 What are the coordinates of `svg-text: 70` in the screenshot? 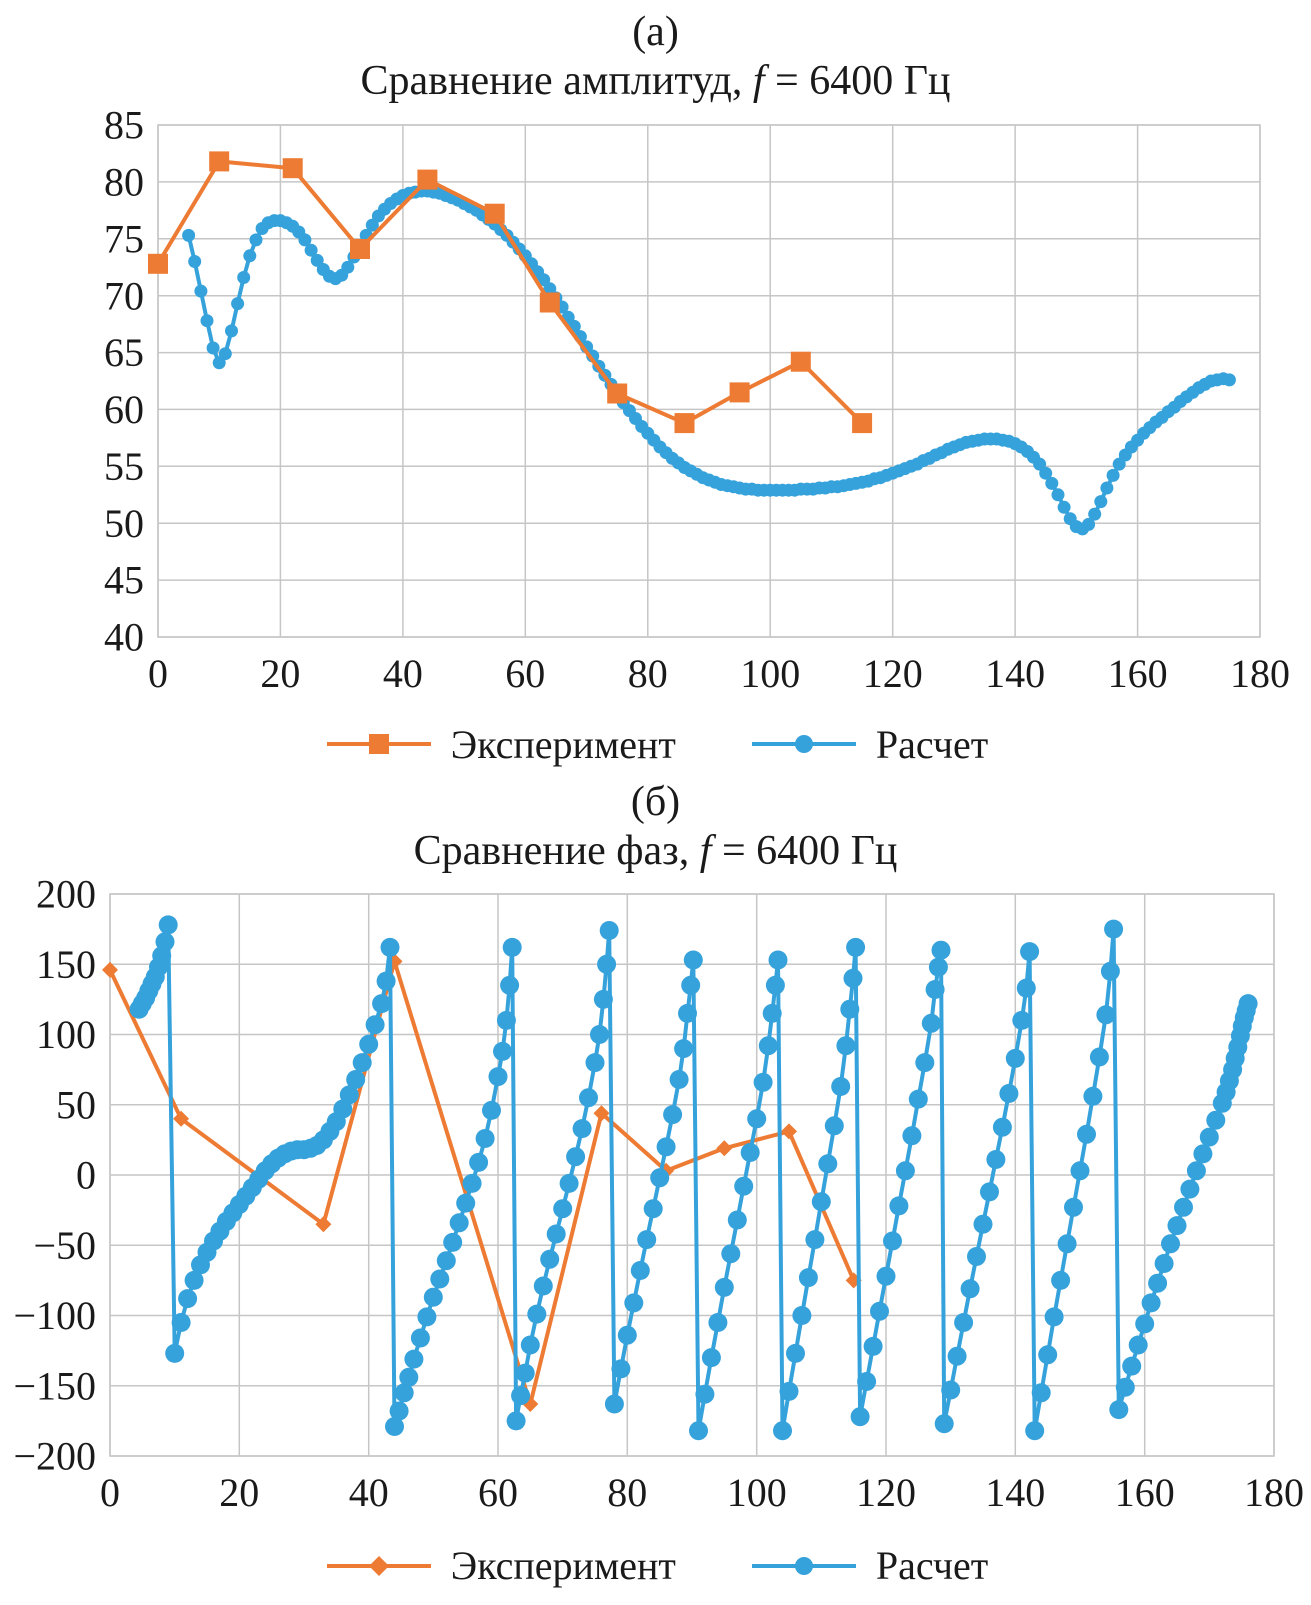 It's located at (124, 295).